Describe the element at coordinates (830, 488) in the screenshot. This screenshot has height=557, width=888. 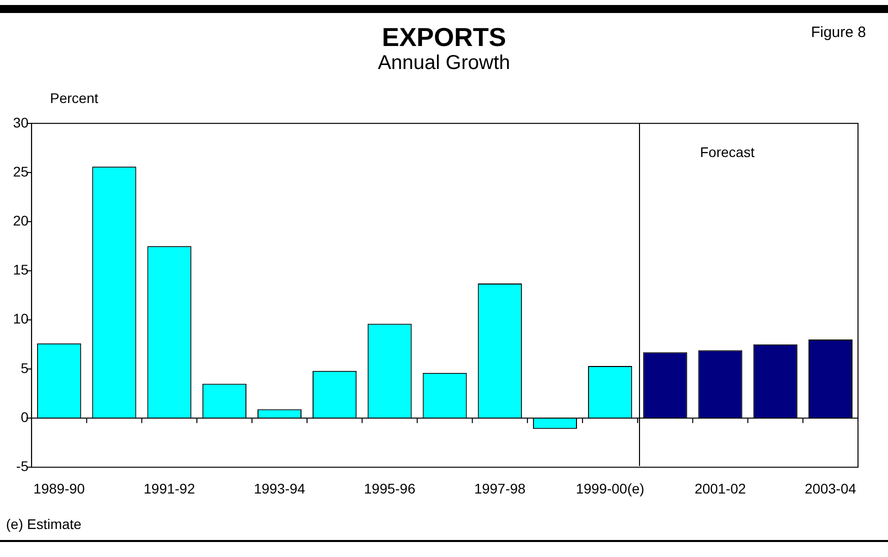
I see `x-tick-label: 2003-04` at that location.